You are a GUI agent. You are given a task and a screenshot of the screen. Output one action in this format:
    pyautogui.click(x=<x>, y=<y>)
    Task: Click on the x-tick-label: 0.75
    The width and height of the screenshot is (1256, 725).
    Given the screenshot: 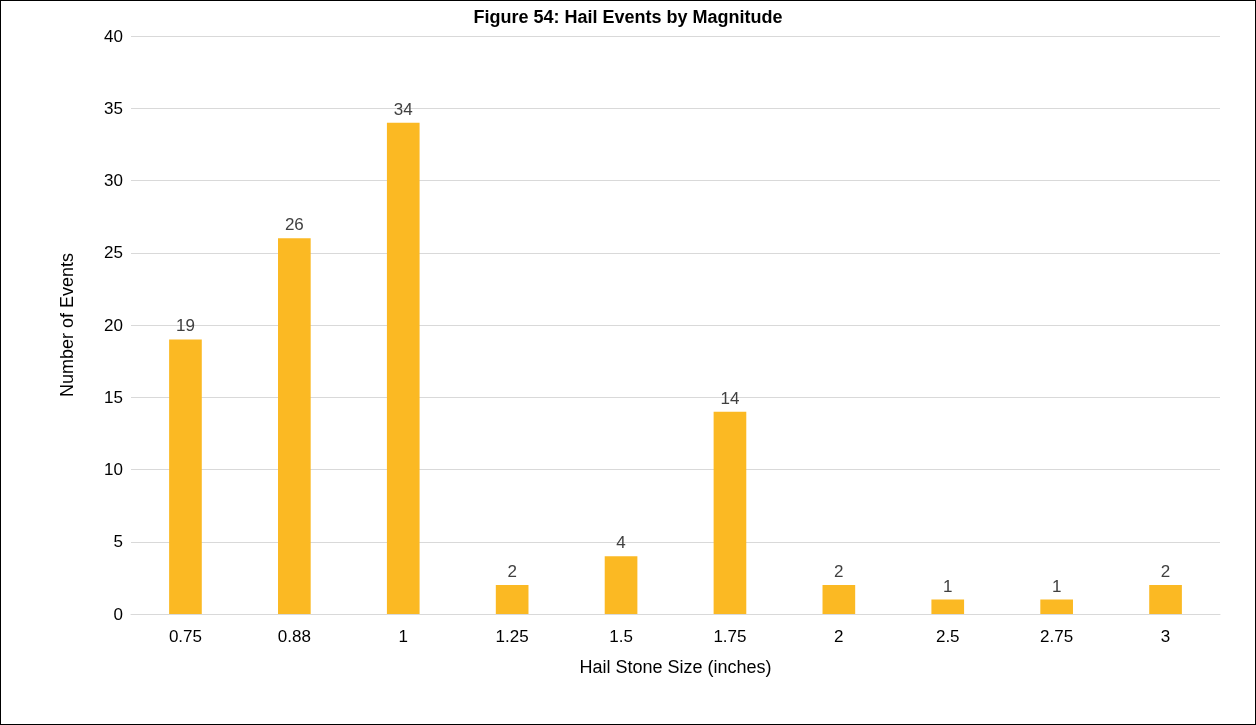 What is the action you would take?
    pyautogui.click(x=185, y=636)
    